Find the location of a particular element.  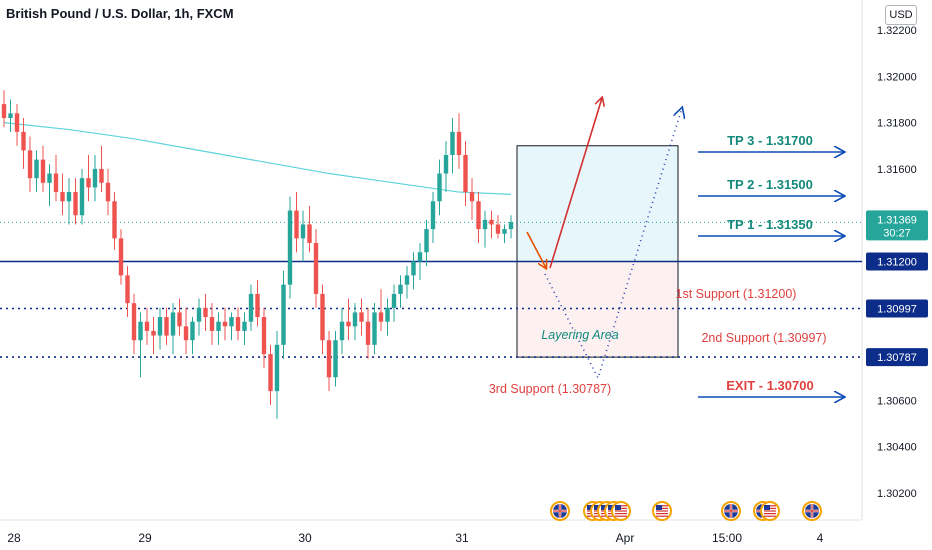

target-zone-box is located at coordinates (597, 203).